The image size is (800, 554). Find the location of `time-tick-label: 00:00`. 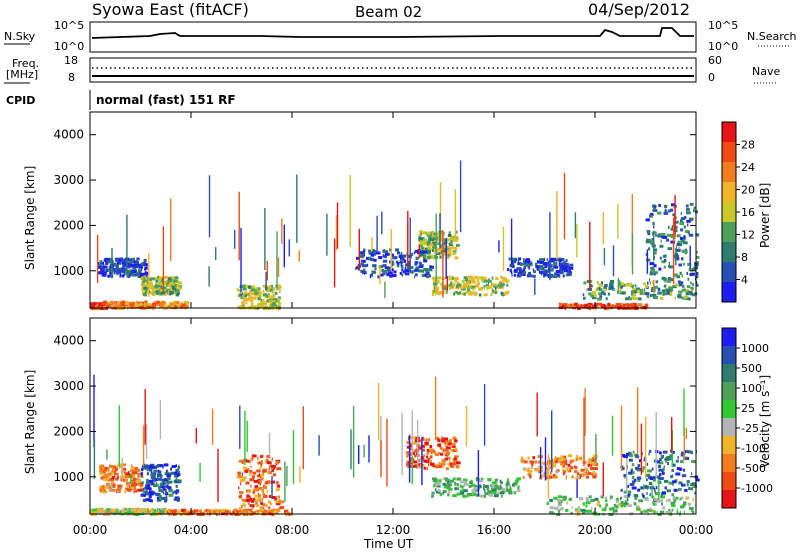

time-tick-label: 00:00 is located at coordinates (696, 530).